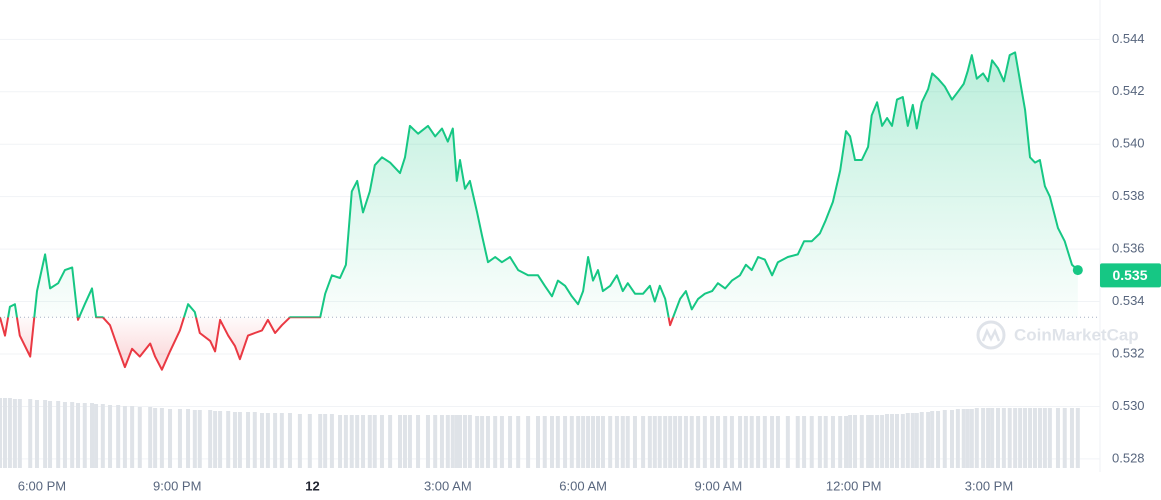  I want to click on current-price-badge, so click(1130, 275).